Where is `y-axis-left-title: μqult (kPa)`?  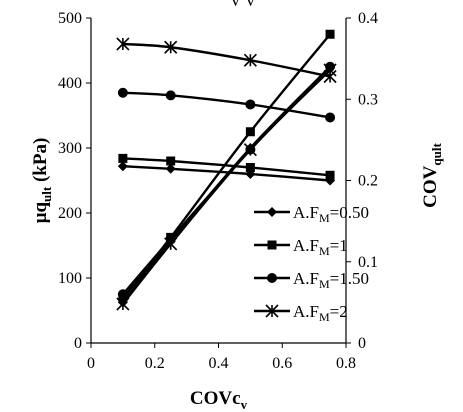 y-axis-left-title: μqult (kPa) is located at coordinates (42, 181).